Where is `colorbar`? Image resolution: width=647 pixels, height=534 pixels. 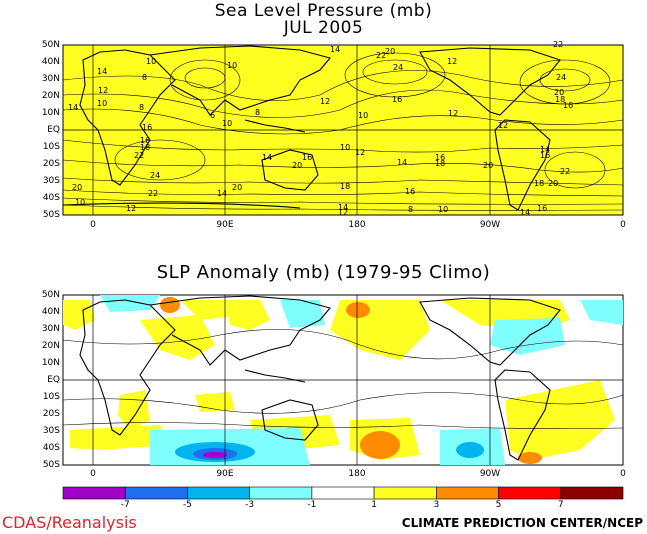
colorbar is located at coordinates (343, 493).